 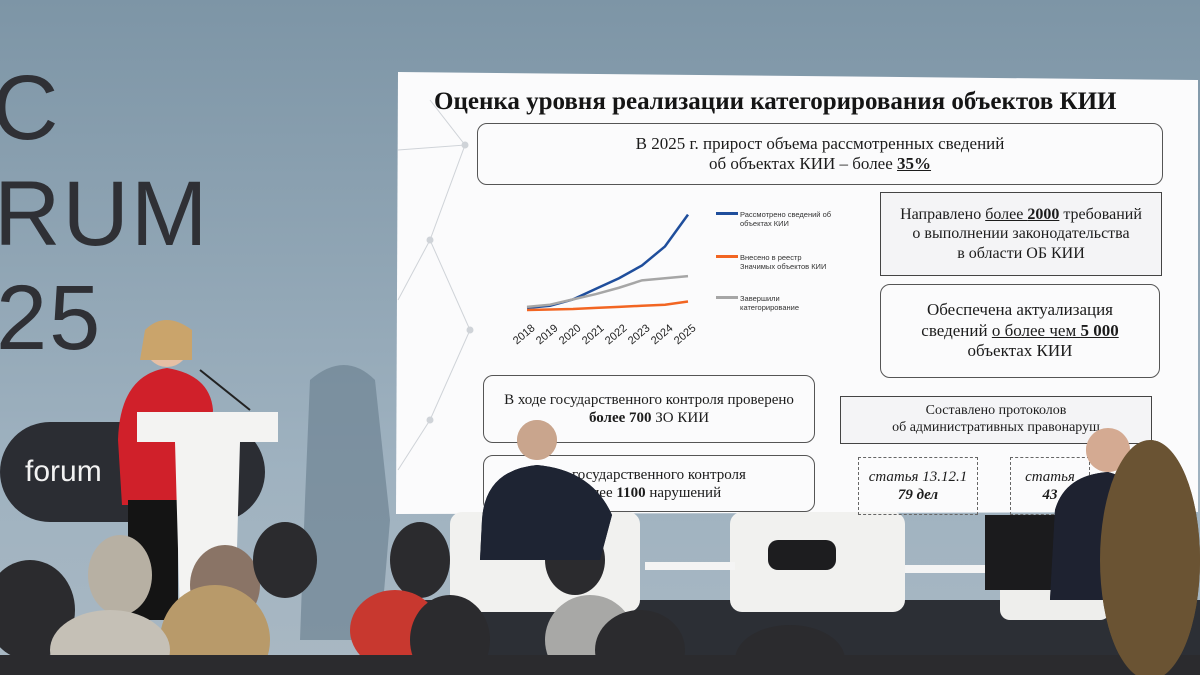 I want to click on box-text: в области ОБ КИИ, so click(x=1021, y=253).